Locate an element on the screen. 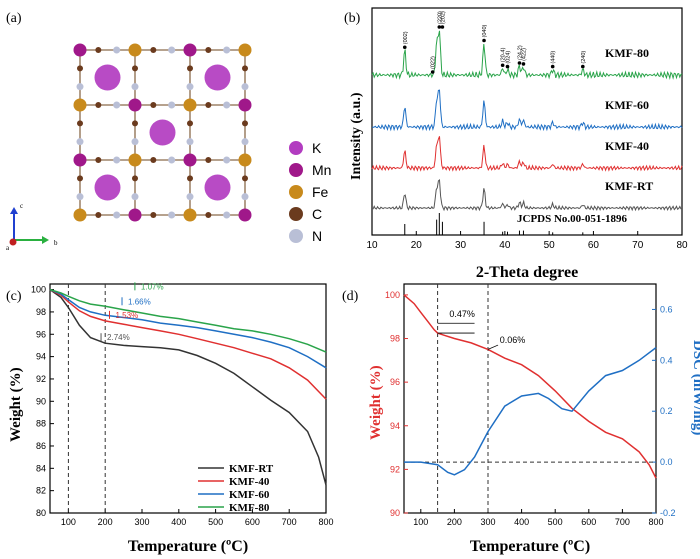 The image size is (700, 559). tga-x-tick-label: 400 is located at coordinates (178, 522).